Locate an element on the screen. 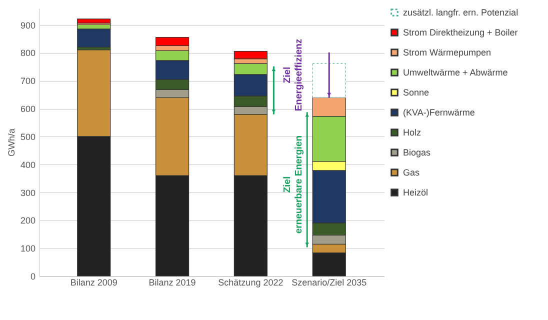  y-tick-label: 800 is located at coordinates (28, 53).